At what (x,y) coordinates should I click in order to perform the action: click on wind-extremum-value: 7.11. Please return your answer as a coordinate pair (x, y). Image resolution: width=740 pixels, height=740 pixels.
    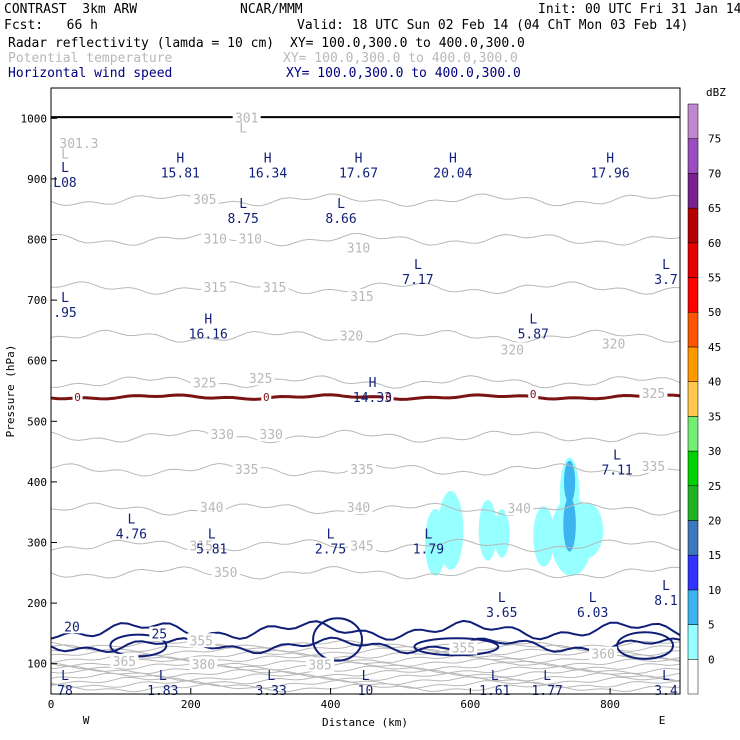
    Looking at the image, I should click on (616, 471).